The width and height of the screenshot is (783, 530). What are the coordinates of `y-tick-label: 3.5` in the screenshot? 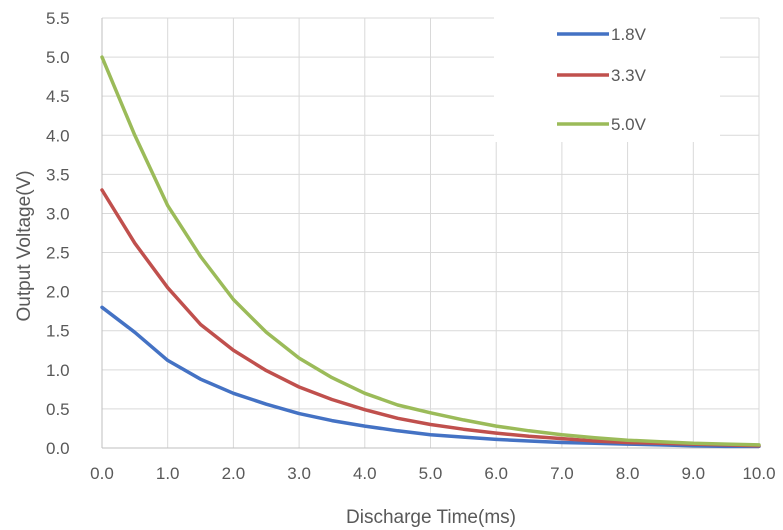 It's located at (58, 174).